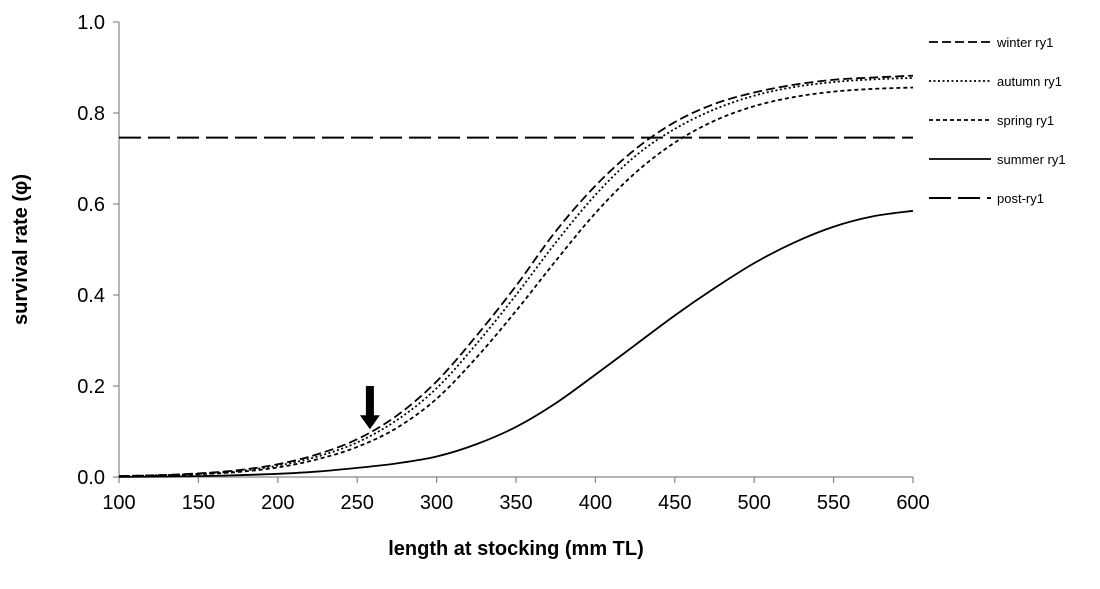 This screenshot has width=1100, height=589. I want to click on y-tick-label: 0.8, so click(91, 114).